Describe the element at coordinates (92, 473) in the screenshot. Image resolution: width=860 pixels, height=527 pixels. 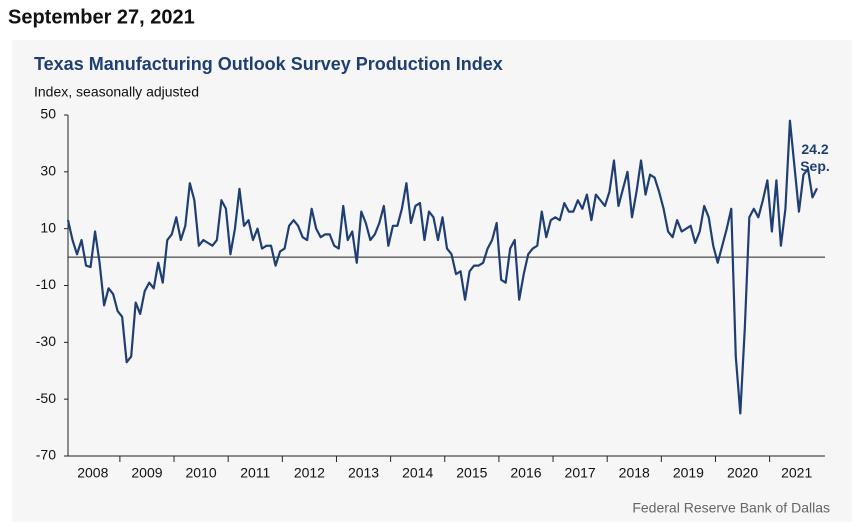
I see `x-tick-label: 2008` at that location.